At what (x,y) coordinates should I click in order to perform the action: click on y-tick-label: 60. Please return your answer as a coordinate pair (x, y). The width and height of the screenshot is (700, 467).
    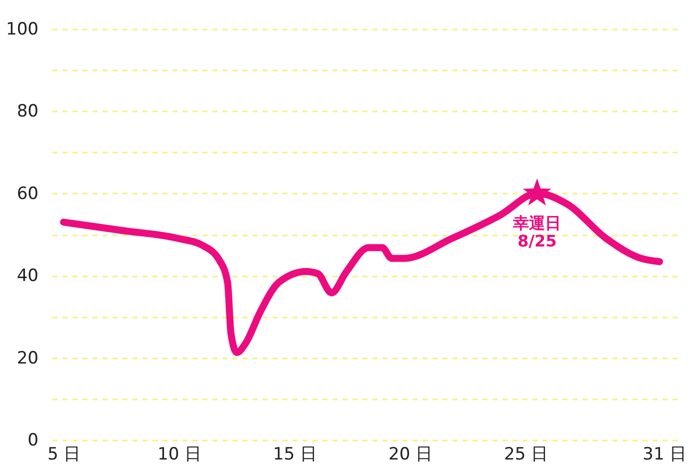
    Looking at the image, I should click on (27, 194).